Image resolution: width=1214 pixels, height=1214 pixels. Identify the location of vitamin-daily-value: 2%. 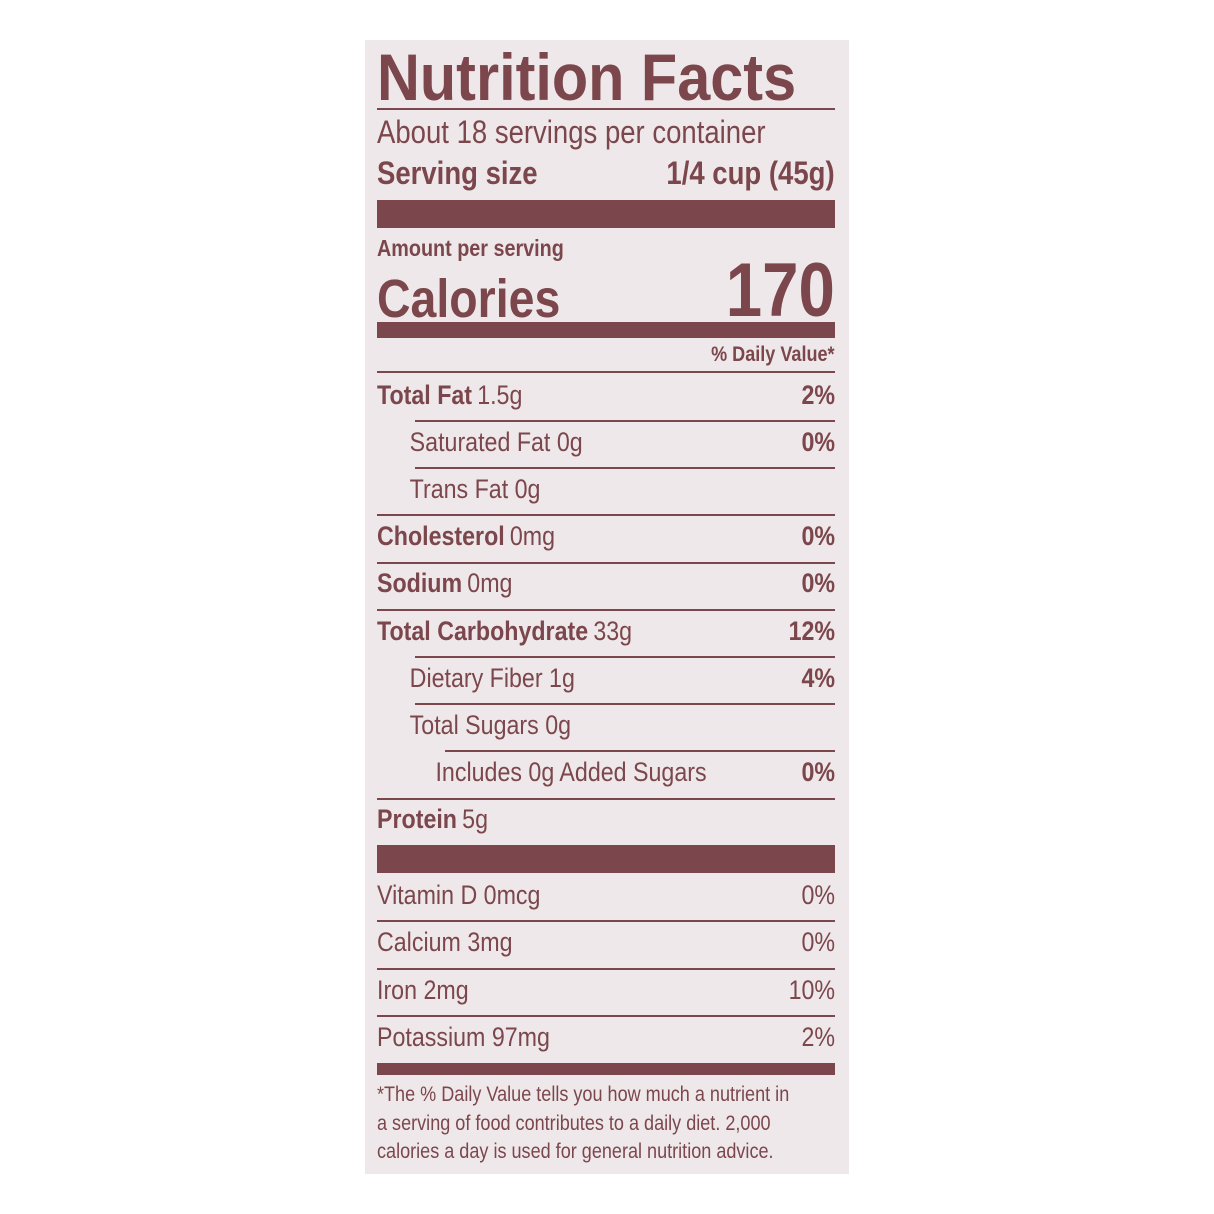
(818, 1037).